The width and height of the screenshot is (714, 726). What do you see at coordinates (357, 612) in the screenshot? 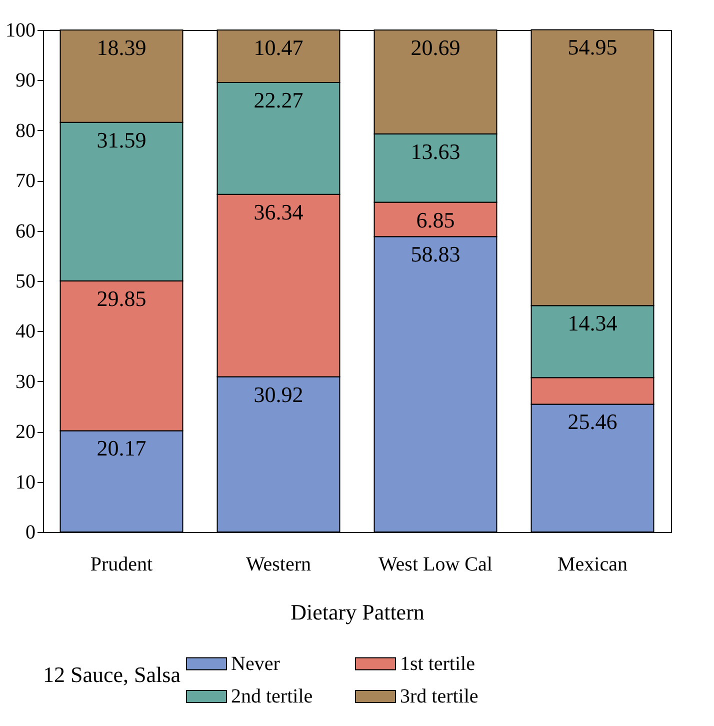
I see `x-axis-title: Dietary Pattern` at bounding box center [357, 612].